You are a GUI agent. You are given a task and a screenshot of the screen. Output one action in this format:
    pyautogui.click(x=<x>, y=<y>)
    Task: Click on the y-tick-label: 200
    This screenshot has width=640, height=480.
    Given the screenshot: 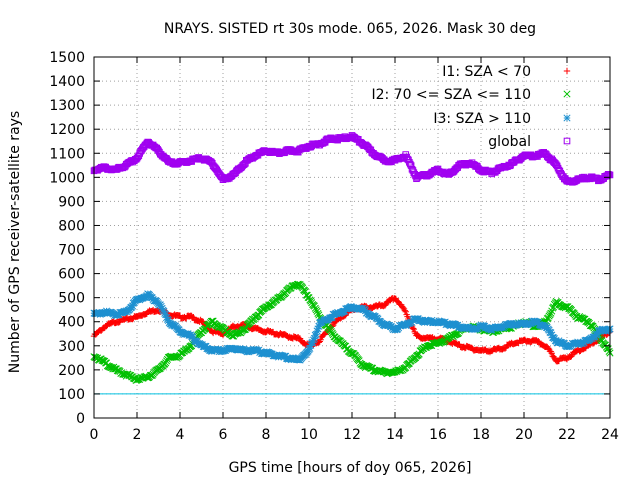 What is the action you would take?
    pyautogui.click(x=71, y=371)
    